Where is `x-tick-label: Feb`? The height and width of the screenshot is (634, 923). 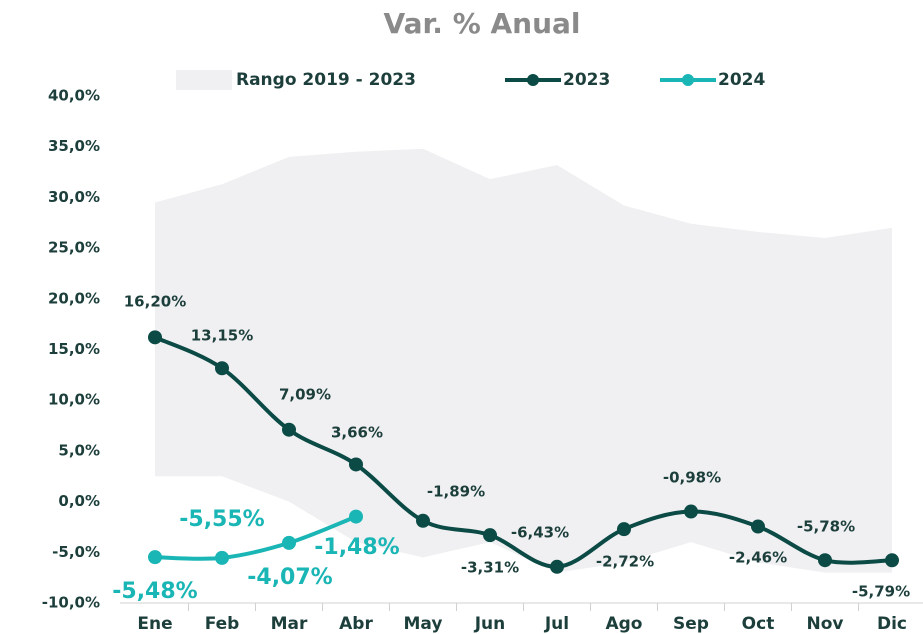
x-tick-label: Feb is located at coordinates (222, 624).